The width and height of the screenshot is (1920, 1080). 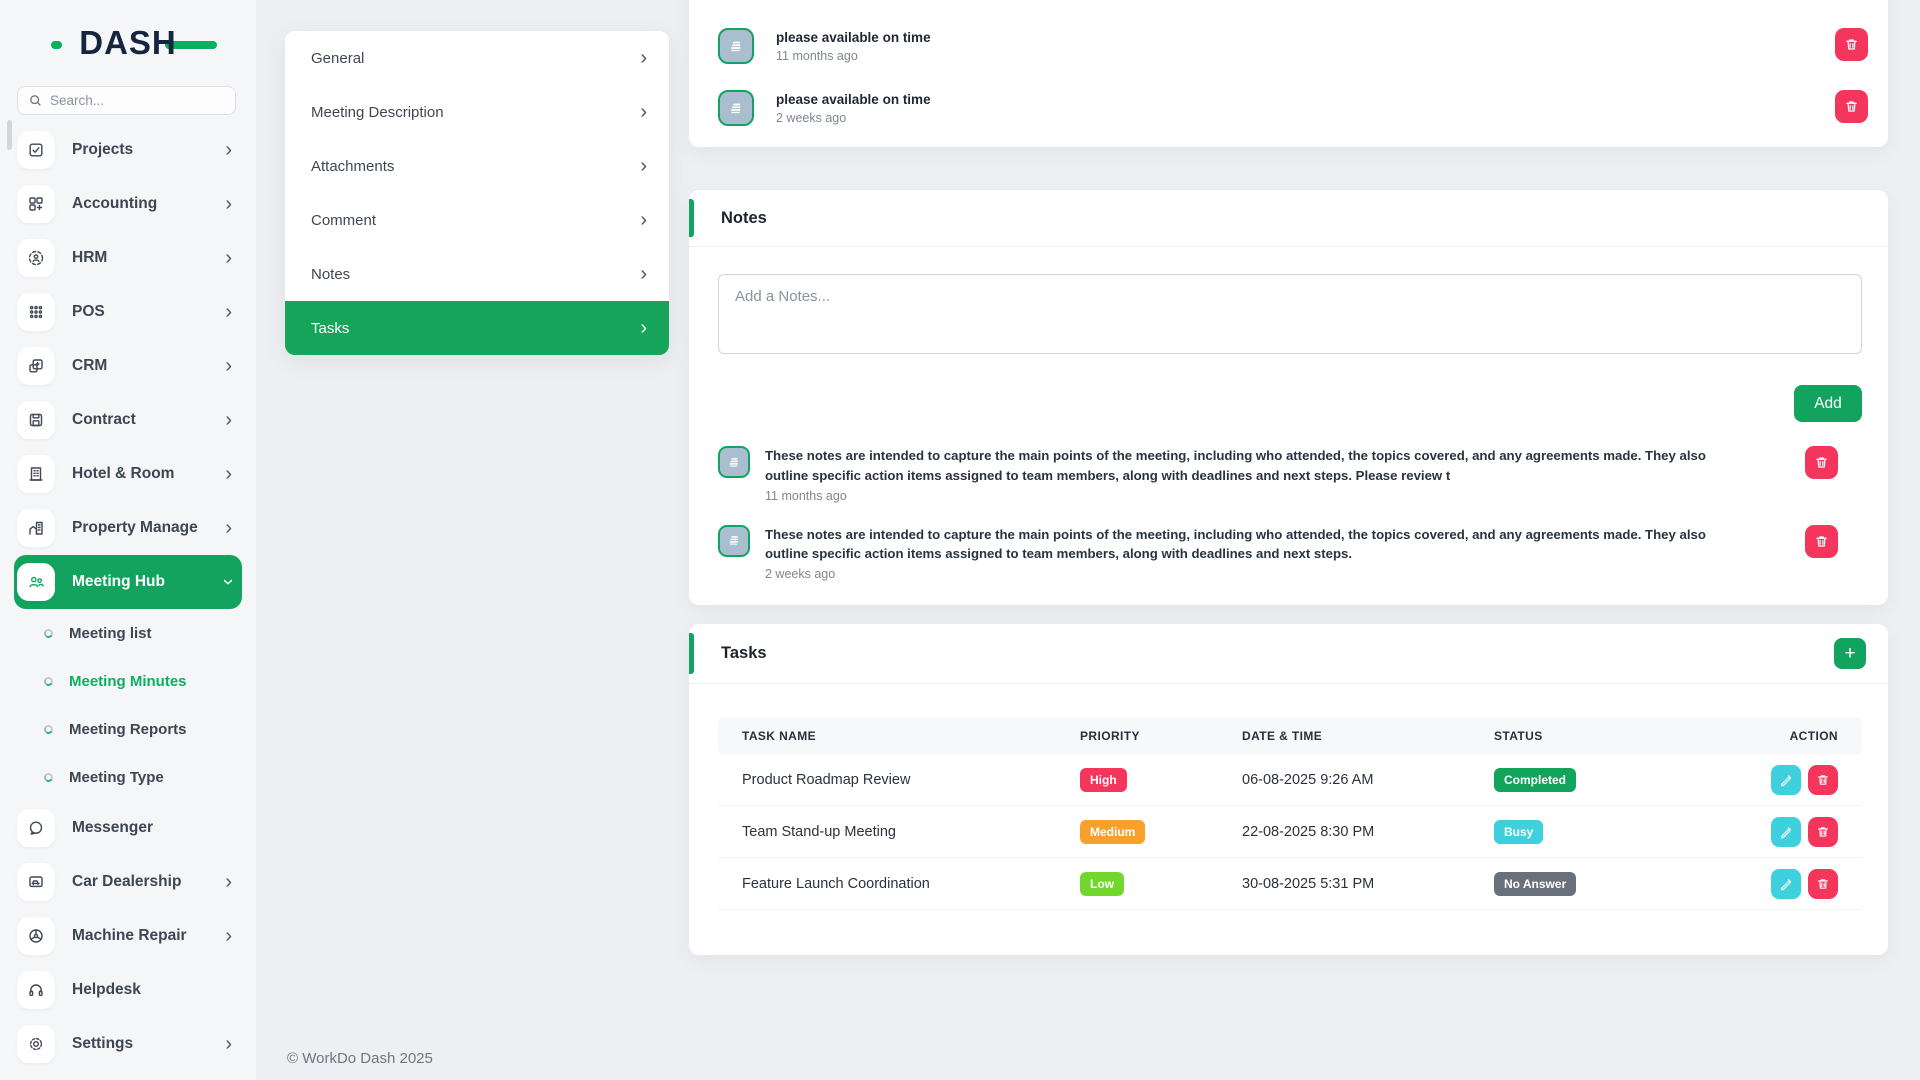 What do you see at coordinates (128, 258) in the screenshot?
I see `sidebar-item-hrm: HRM ›` at bounding box center [128, 258].